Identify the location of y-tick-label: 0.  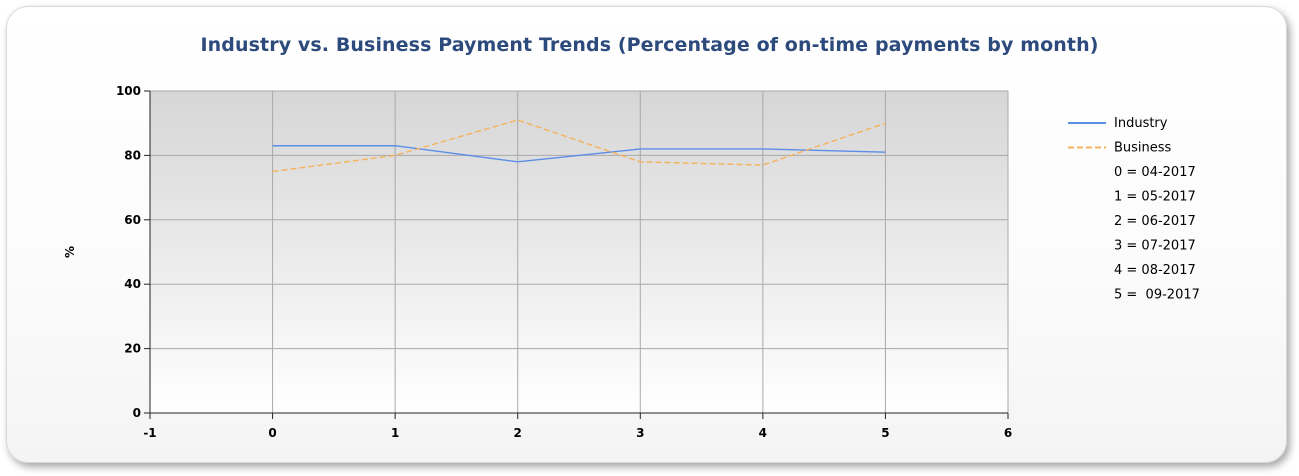
(137, 413).